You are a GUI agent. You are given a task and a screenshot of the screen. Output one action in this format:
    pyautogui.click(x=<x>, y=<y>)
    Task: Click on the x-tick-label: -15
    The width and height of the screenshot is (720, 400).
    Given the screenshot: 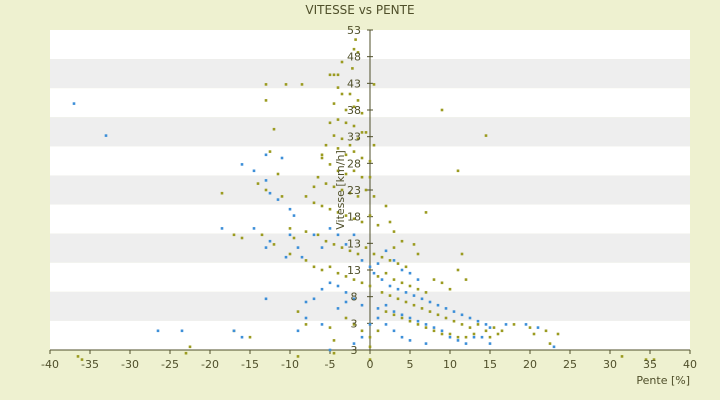 What is the action you would take?
    pyautogui.click(x=250, y=364)
    